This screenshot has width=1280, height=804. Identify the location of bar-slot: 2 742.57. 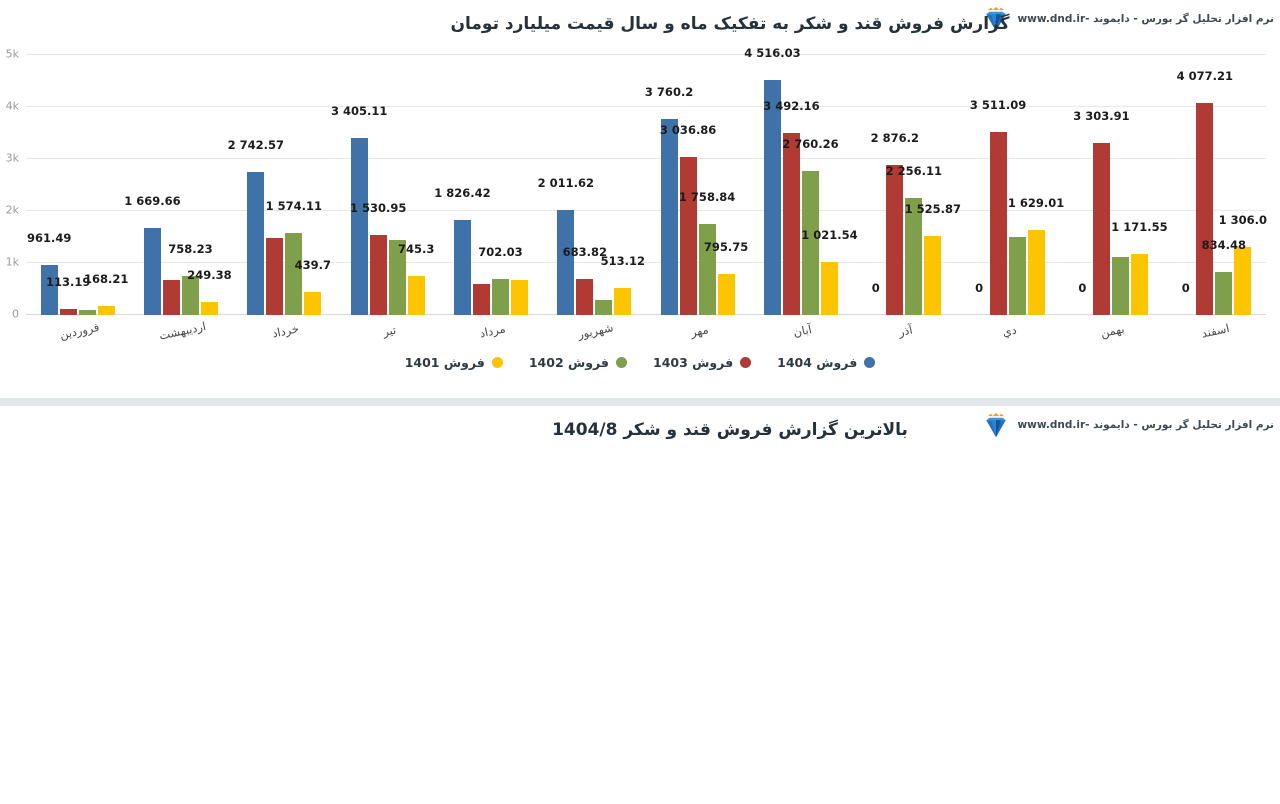
(256, 185).